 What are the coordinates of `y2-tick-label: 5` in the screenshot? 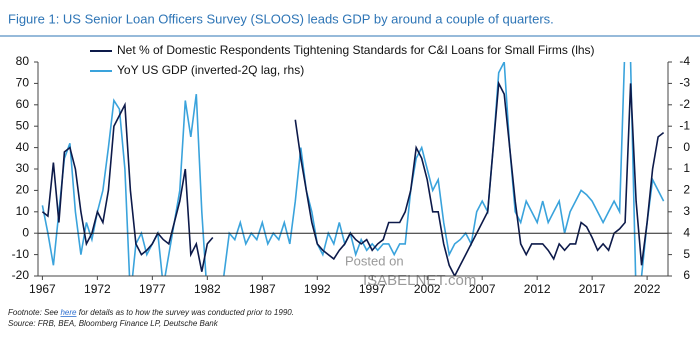 It's located at (686, 254).